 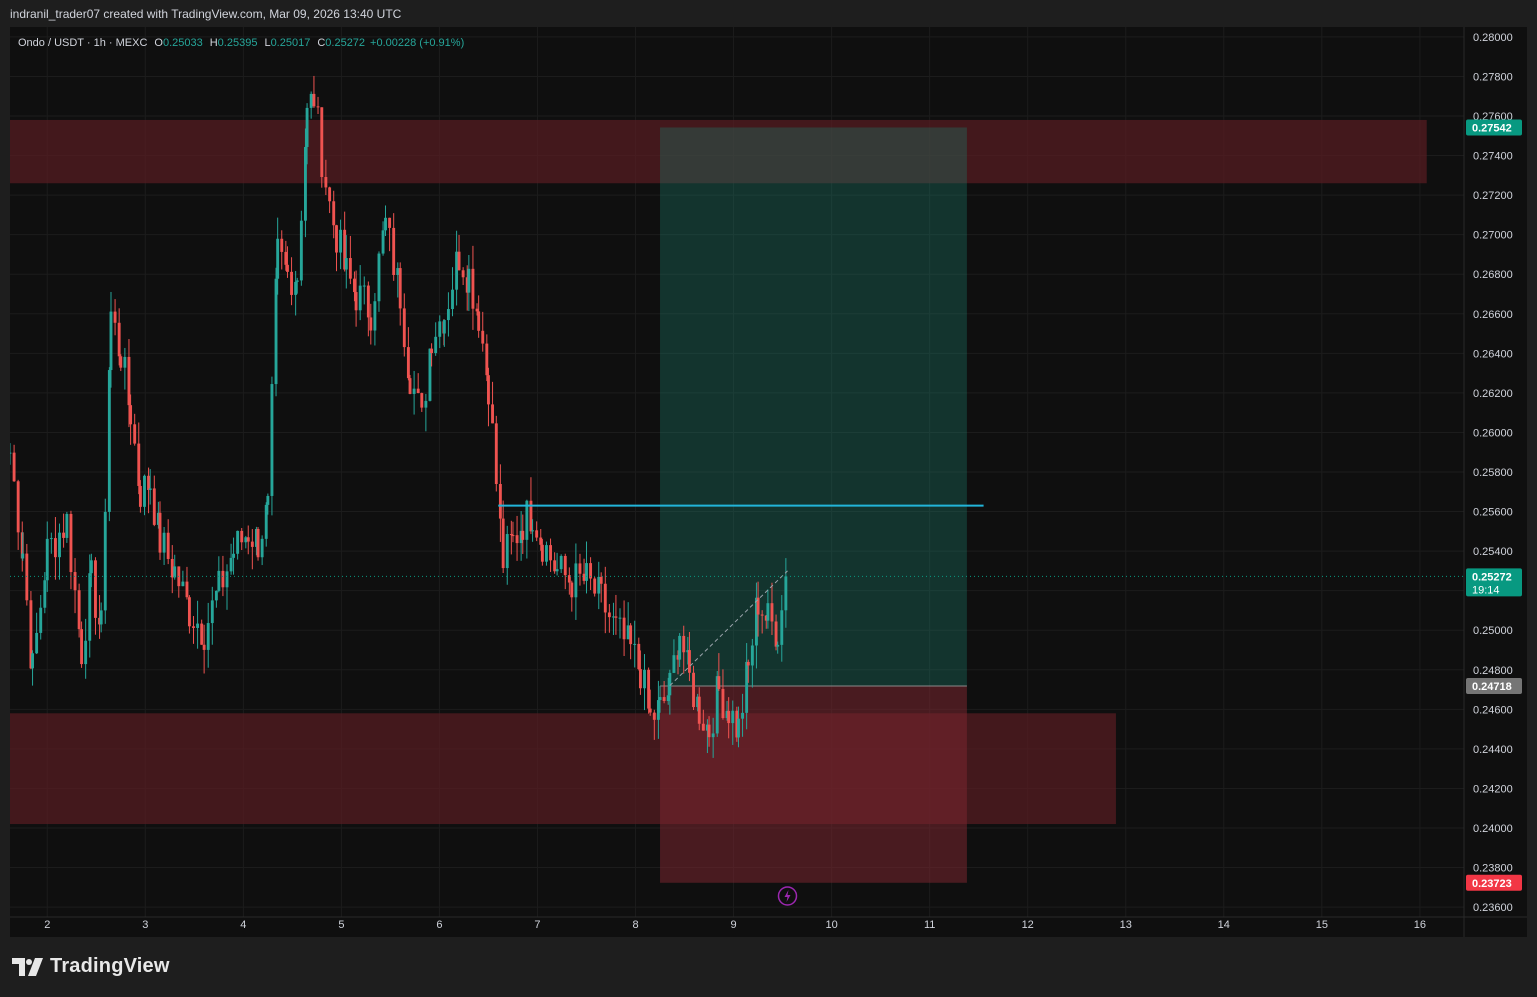 What do you see at coordinates (728, 628) in the screenshot?
I see `dashed-trend-line` at bounding box center [728, 628].